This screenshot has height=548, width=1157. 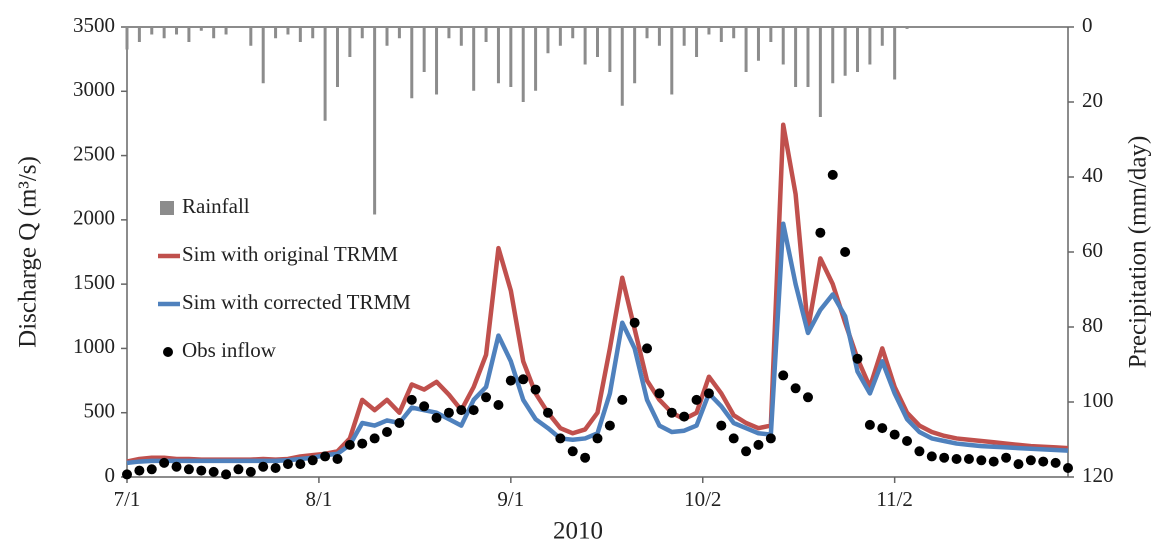 I want to click on x-tick-label: 9/1, so click(x=510, y=499).